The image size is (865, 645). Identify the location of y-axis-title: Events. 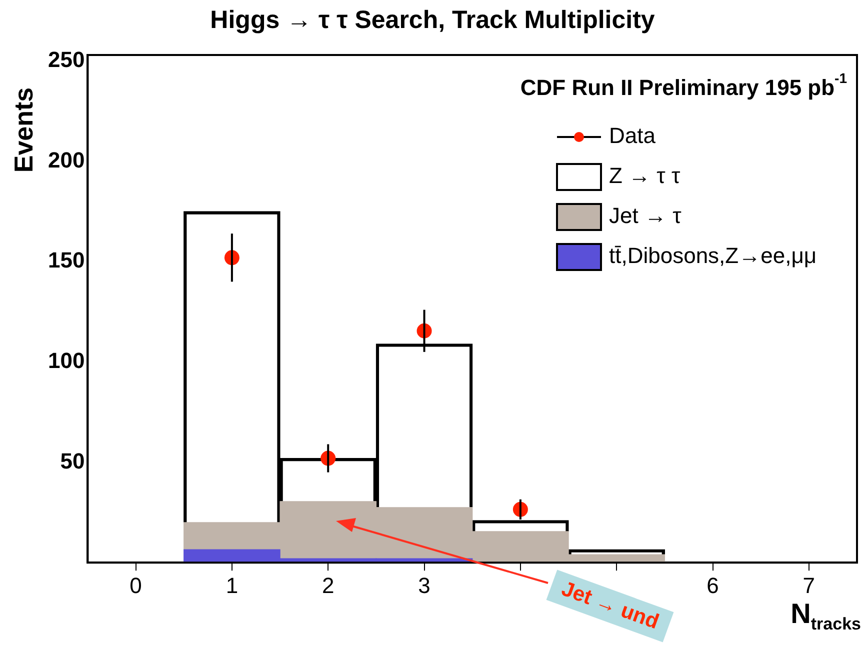
(24, 130).